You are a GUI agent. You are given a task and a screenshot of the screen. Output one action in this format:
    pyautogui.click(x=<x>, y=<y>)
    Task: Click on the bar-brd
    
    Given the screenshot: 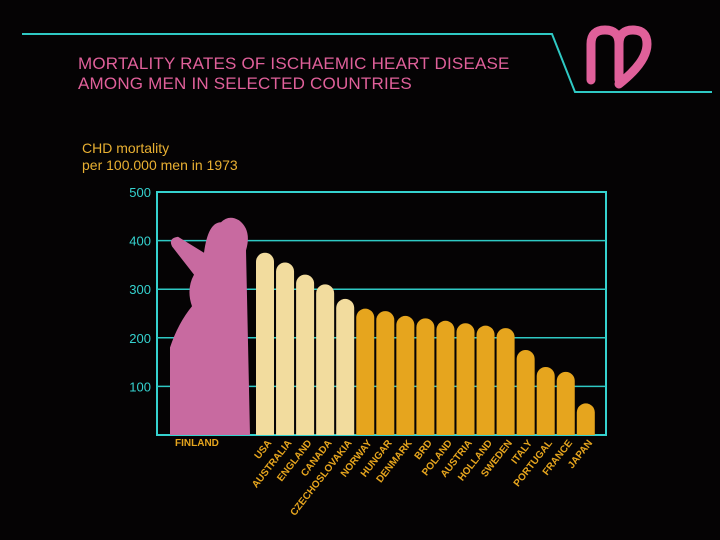 What is the action you would take?
    pyautogui.click(x=425, y=376)
    